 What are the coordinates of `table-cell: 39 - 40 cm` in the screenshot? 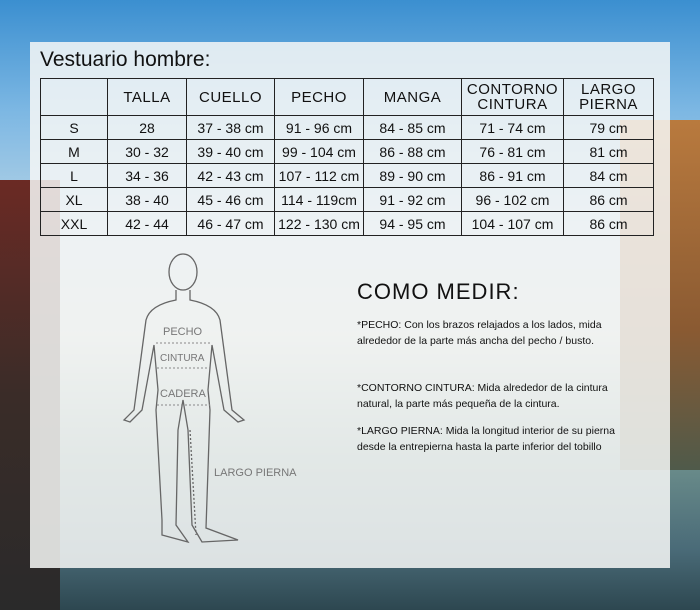 It's located at (230, 151).